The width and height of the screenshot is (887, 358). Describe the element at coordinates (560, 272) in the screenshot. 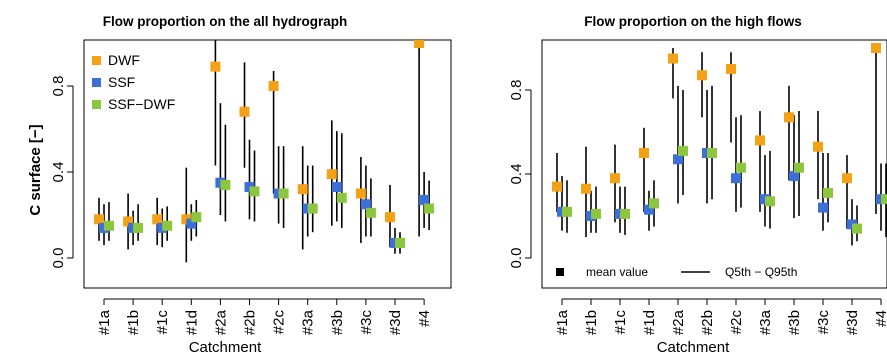

I see `legend-mean-marker` at that location.